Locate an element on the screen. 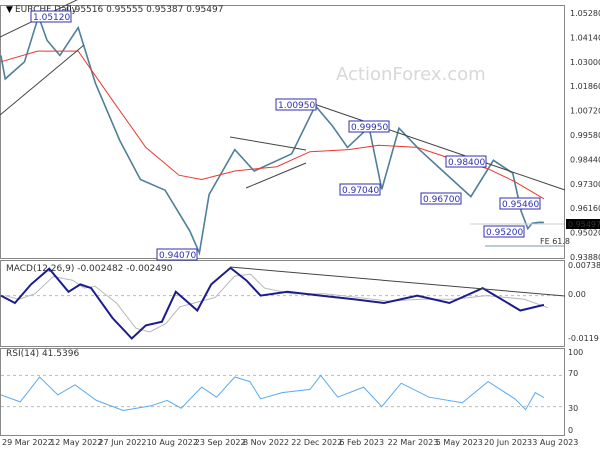 This screenshot has height=450, width=600. date-axis-tick: 23 Sep 2022 is located at coordinates (220, 442).